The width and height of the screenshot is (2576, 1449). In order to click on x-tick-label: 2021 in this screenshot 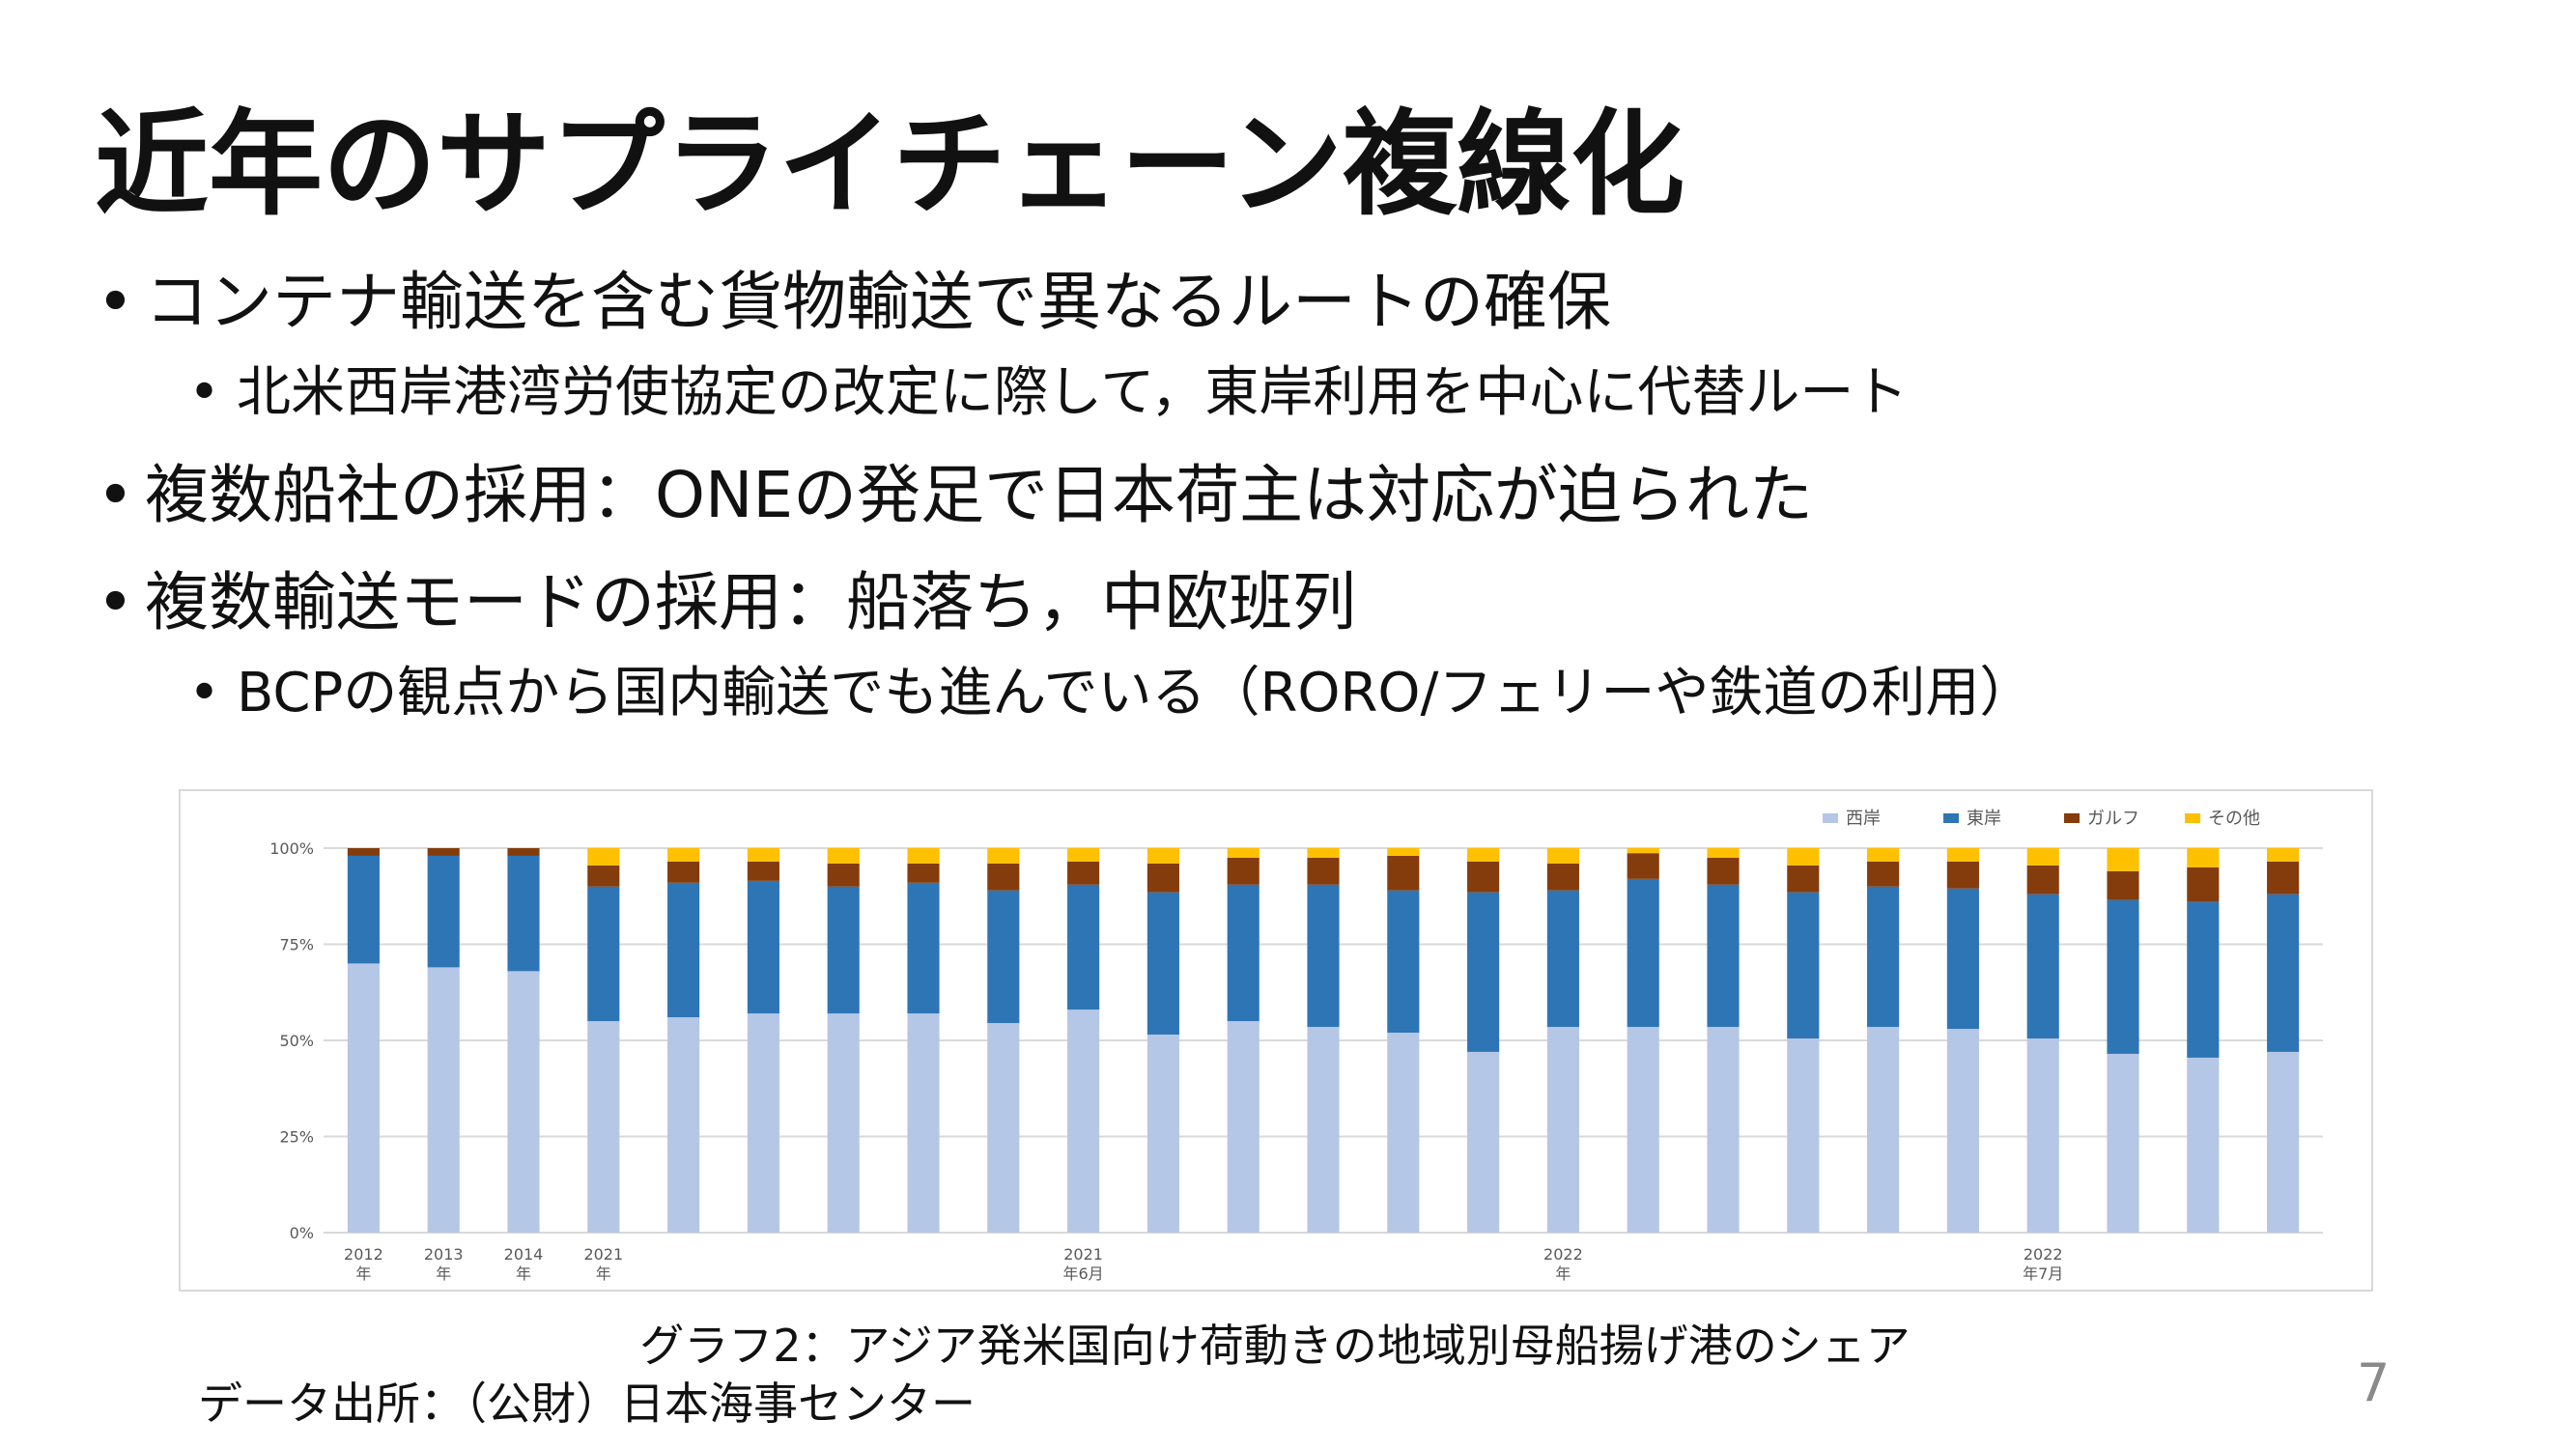, I will do `click(1083, 1254)`.